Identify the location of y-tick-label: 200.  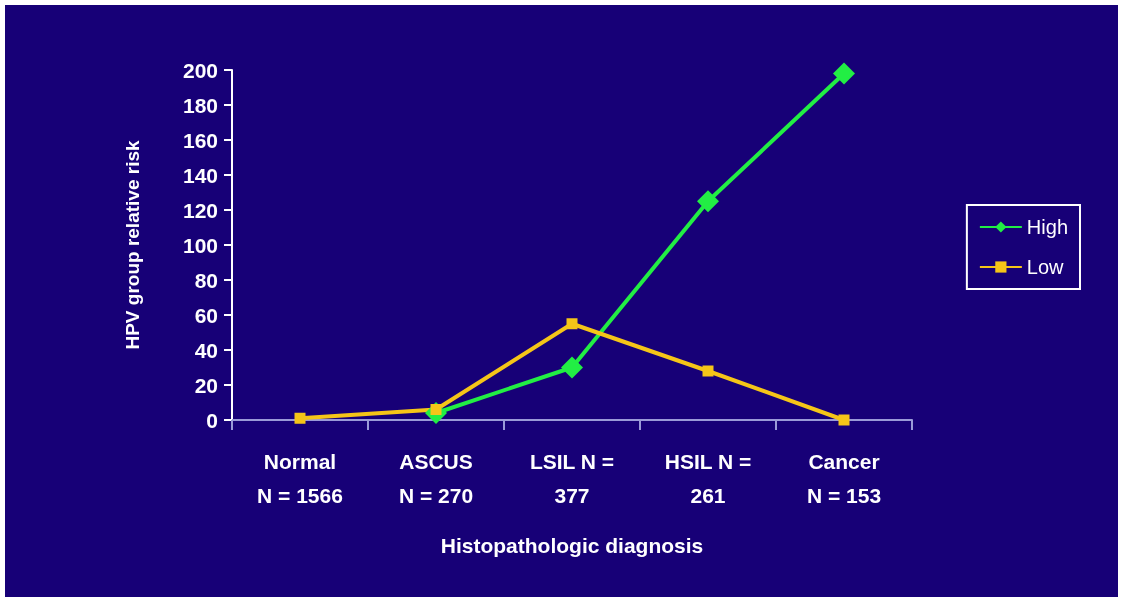
(200, 70).